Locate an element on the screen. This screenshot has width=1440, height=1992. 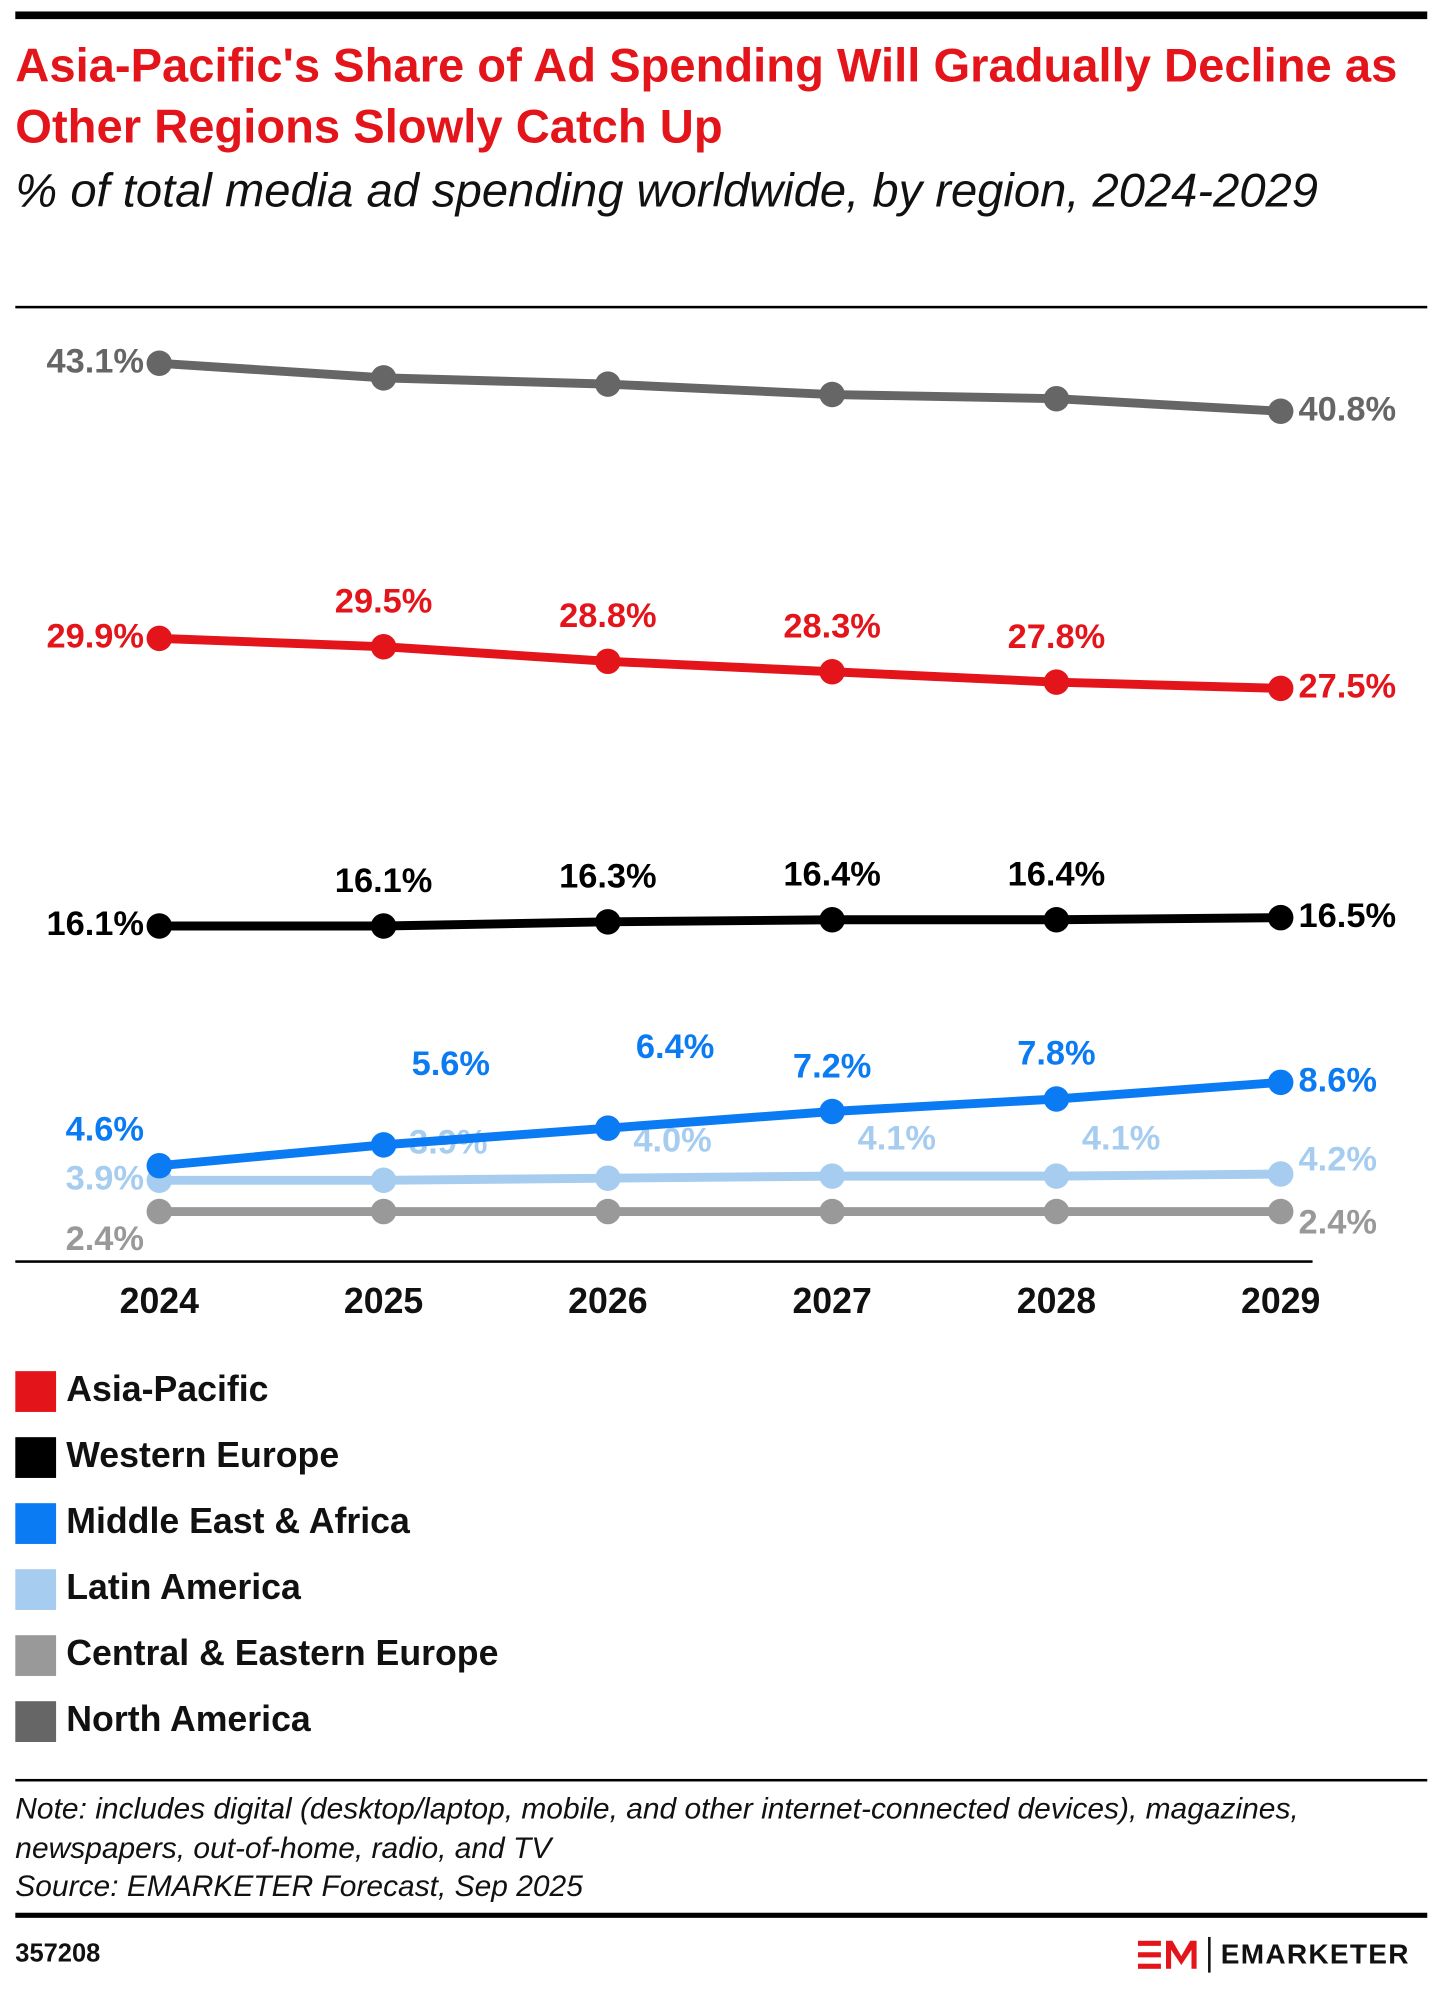
data-label: 8.6% is located at coordinates (1338, 1080).